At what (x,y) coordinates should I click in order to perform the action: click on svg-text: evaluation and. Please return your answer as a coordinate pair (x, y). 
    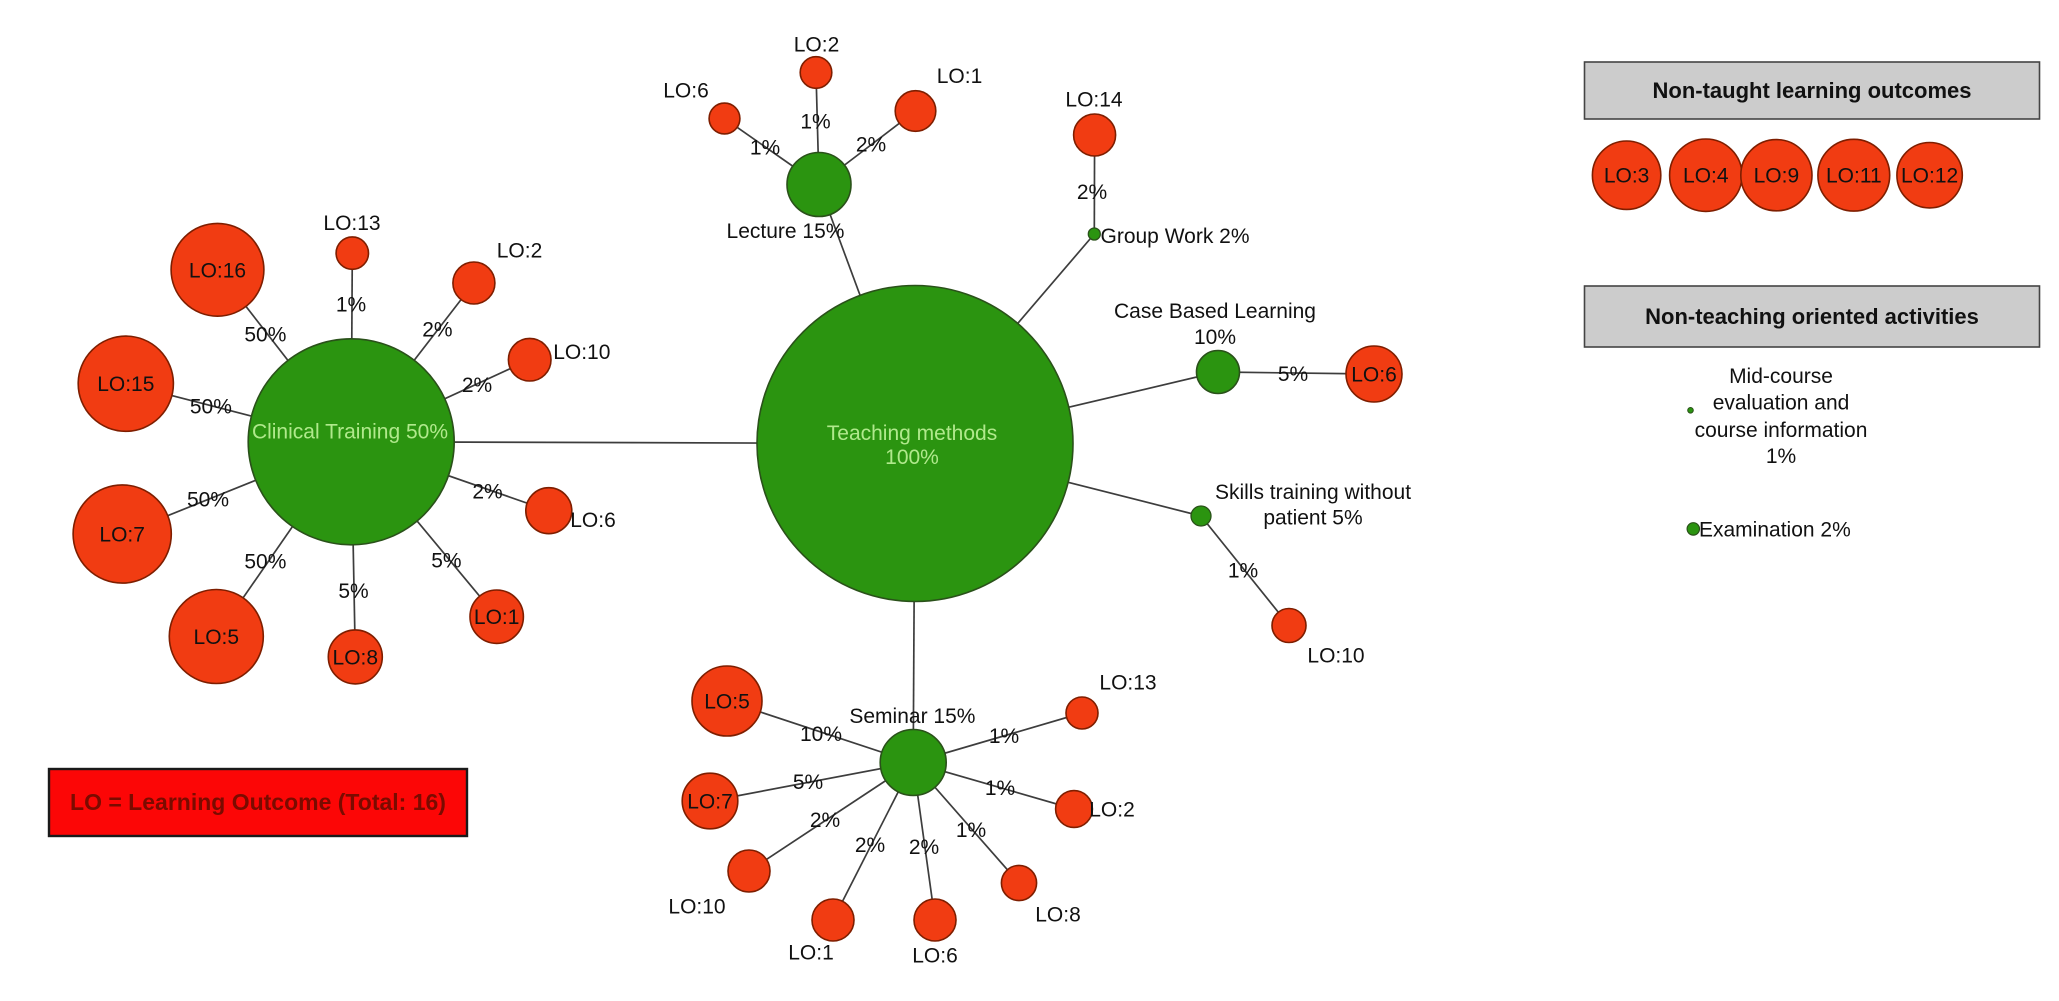
    Looking at the image, I should click on (1781, 403).